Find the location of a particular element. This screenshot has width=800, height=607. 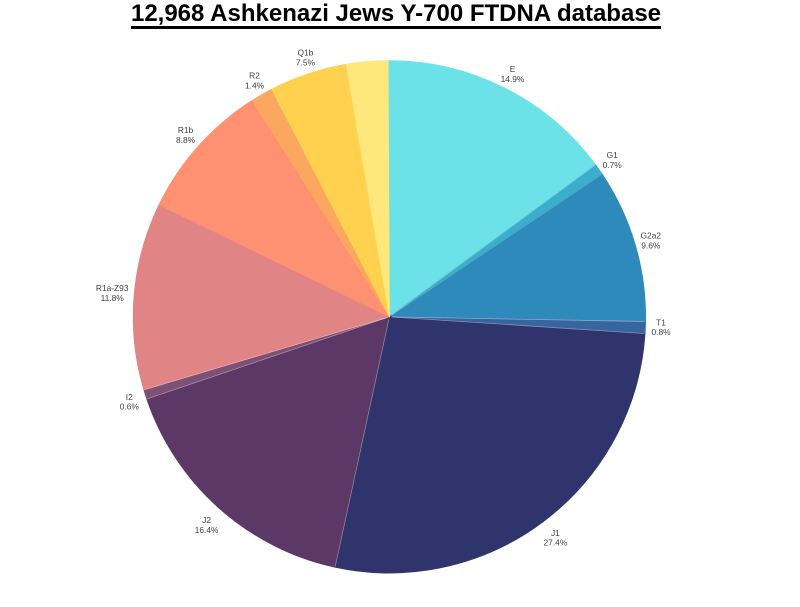

svg-text: 8.8% is located at coordinates (186, 140).